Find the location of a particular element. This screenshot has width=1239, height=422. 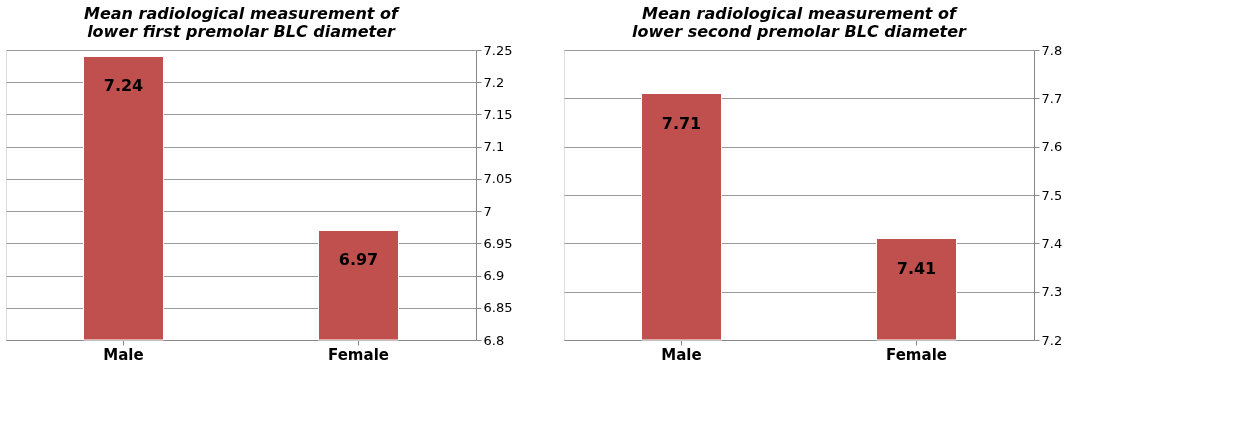

y-tick-label: 6.85 is located at coordinates (498, 308).